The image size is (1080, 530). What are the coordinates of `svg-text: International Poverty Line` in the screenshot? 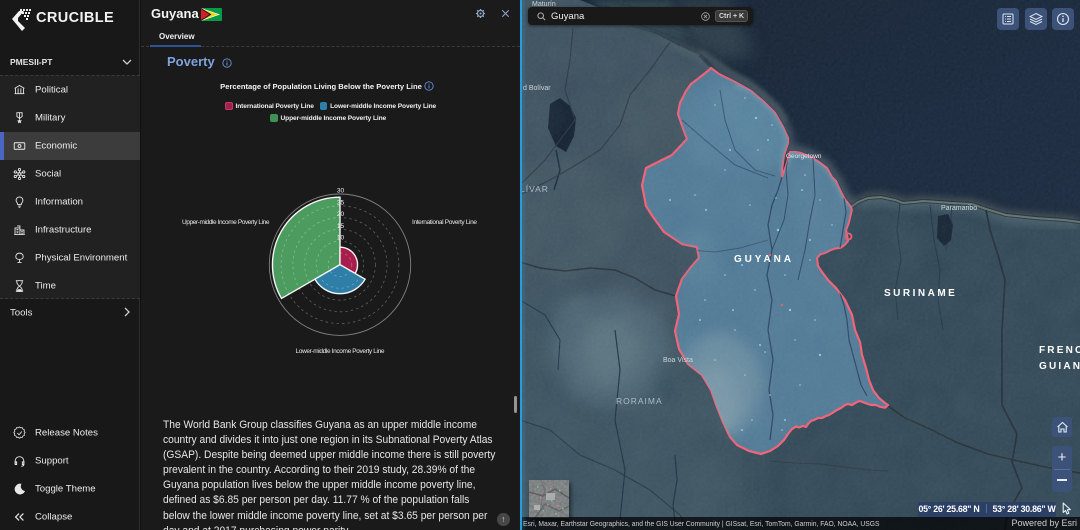 It's located at (444, 222).